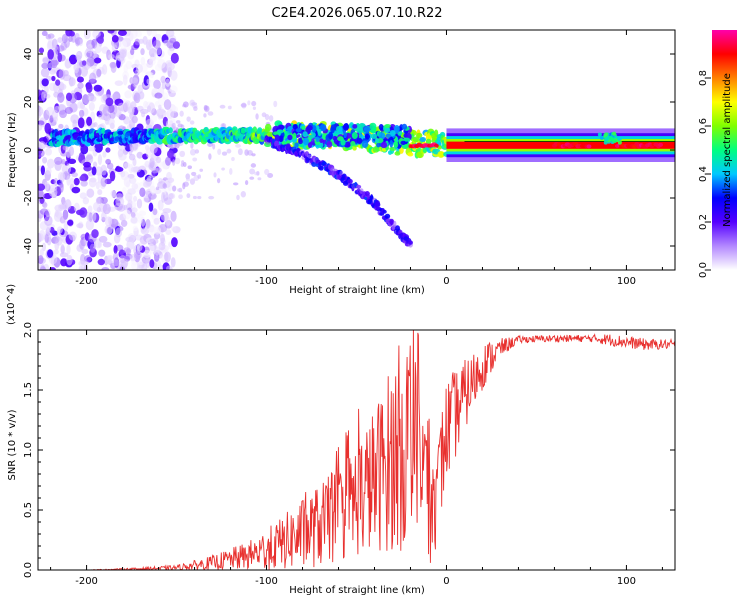 The width and height of the screenshot is (750, 600). Describe the element at coordinates (266, 281) in the screenshot. I see `x-tick-label: -100` at that location.